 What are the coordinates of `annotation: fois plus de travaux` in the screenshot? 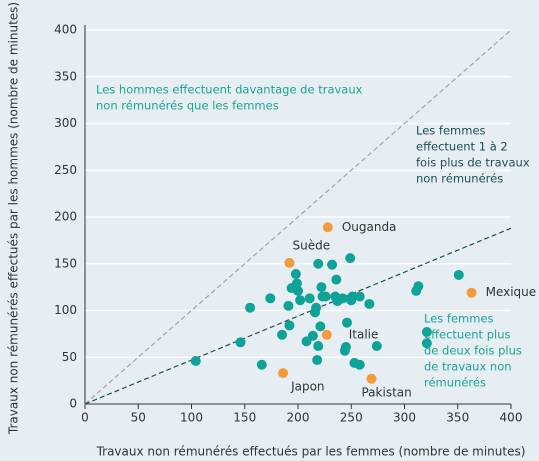 It's located at (473, 163).